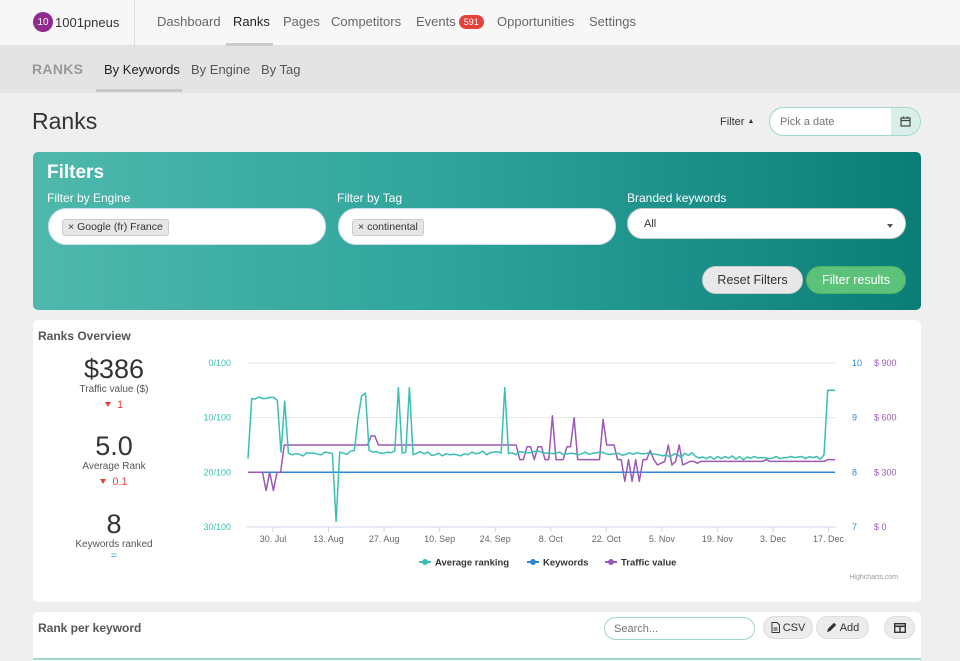  What do you see at coordinates (718, 539) in the screenshot?
I see `x-tick-label: 19. Nov` at bounding box center [718, 539].